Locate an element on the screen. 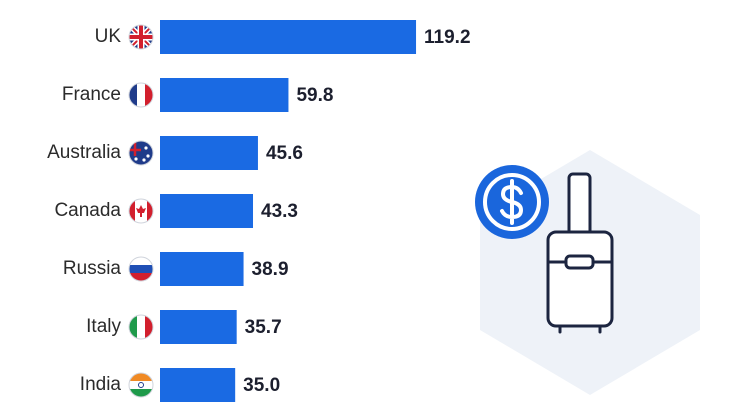  flag-wheel is located at coordinates (141, 385).